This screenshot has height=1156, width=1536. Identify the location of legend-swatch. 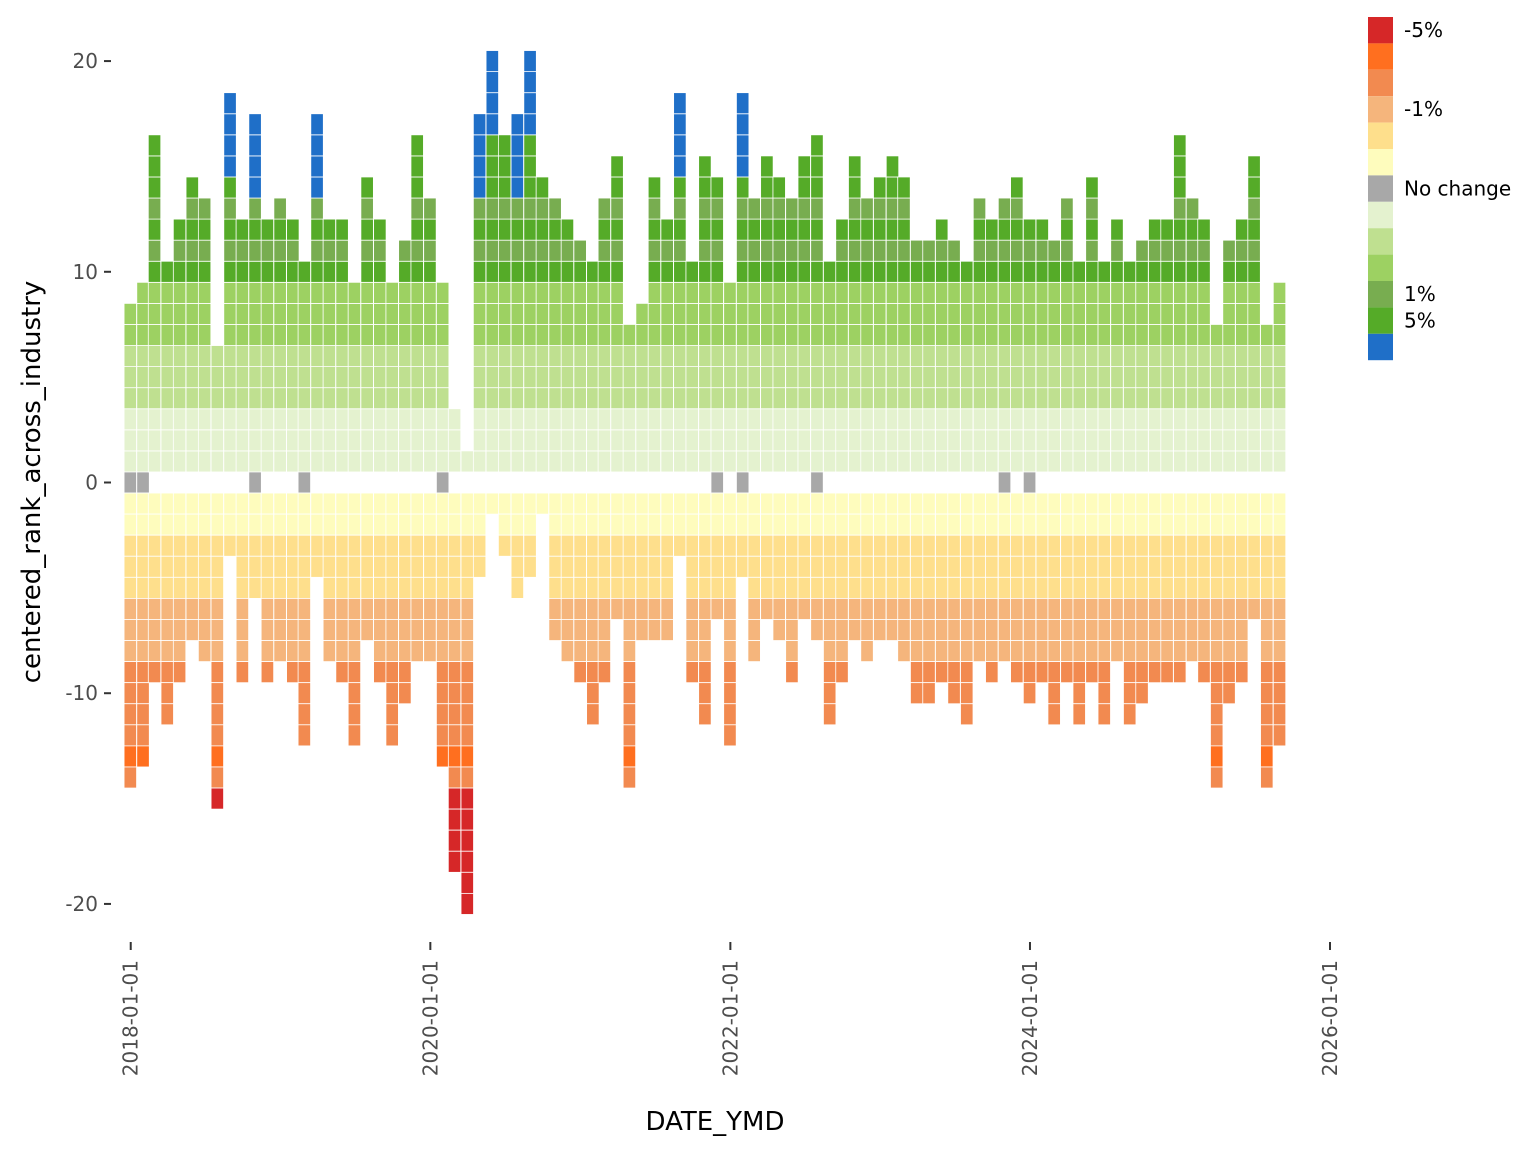
(1380, 294).